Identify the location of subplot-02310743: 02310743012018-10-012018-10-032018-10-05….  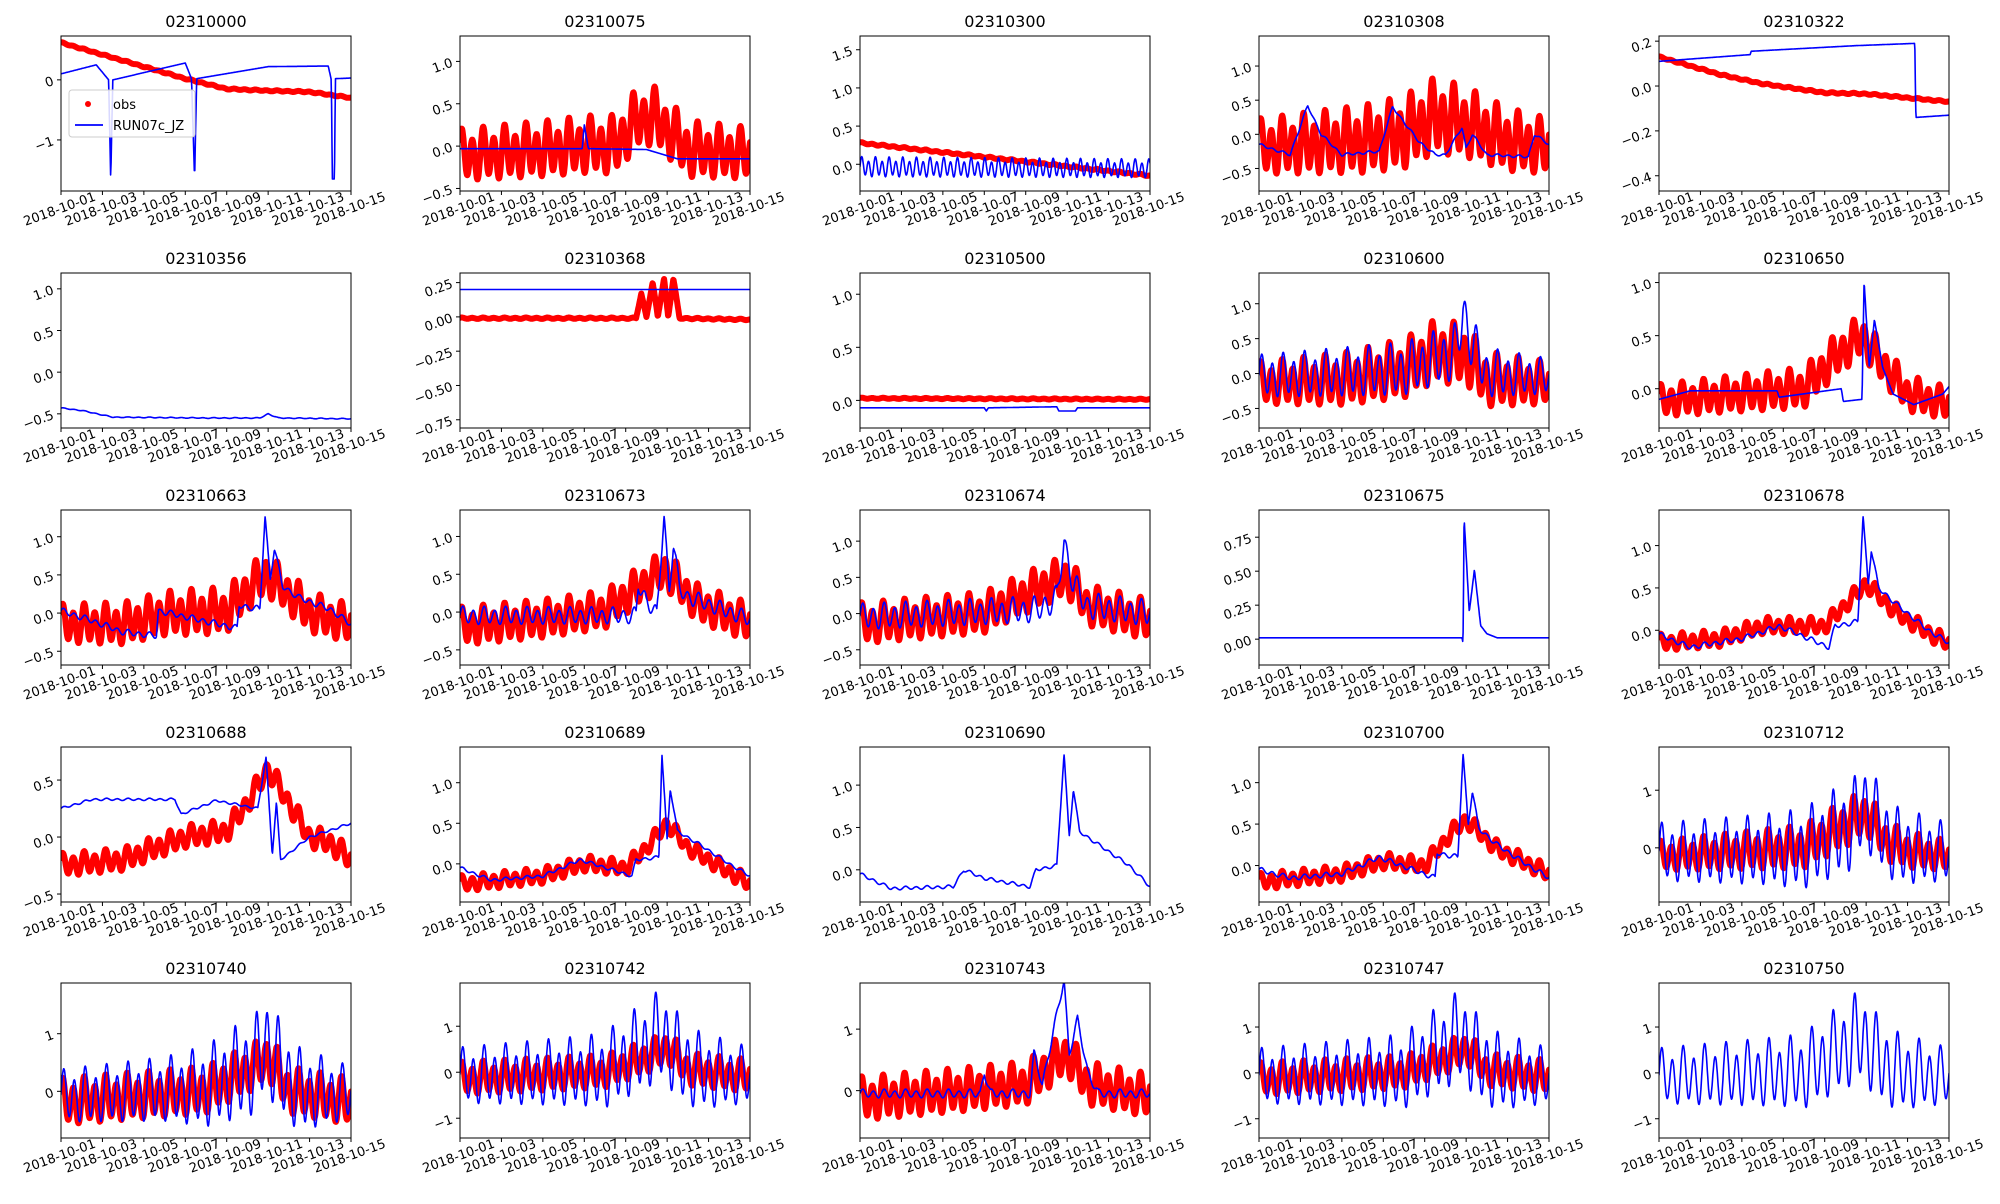
(1004, 1068).